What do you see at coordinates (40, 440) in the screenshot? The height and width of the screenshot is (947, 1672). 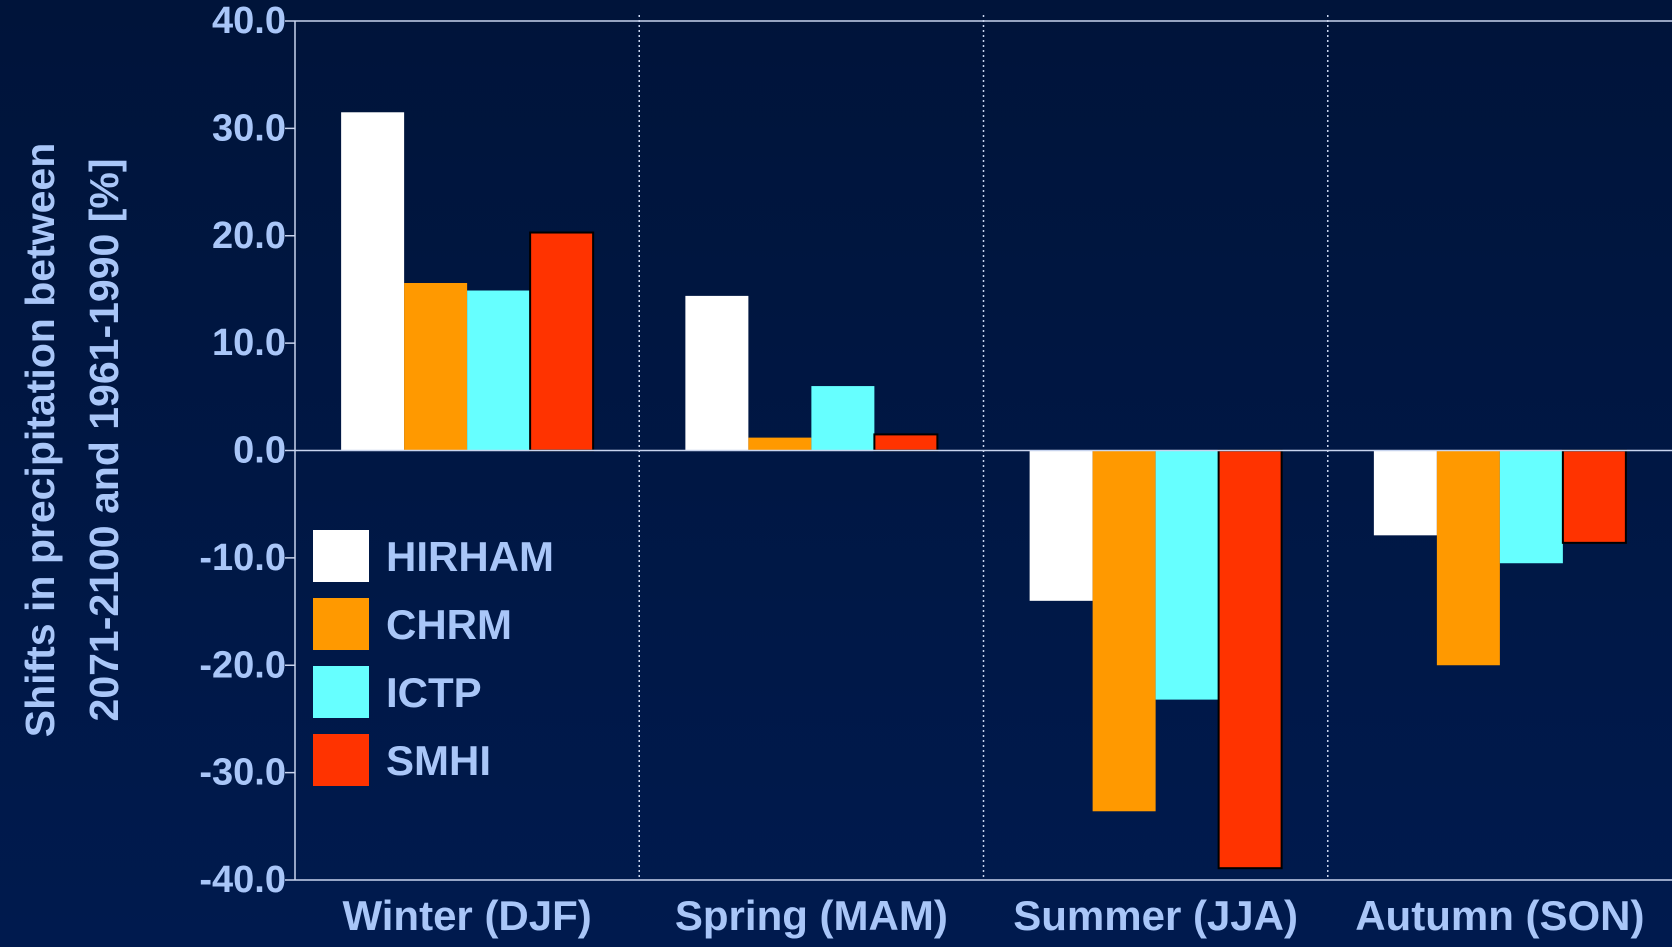 I see `y-axis-label: Shifts in precipitation between` at bounding box center [40, 440].